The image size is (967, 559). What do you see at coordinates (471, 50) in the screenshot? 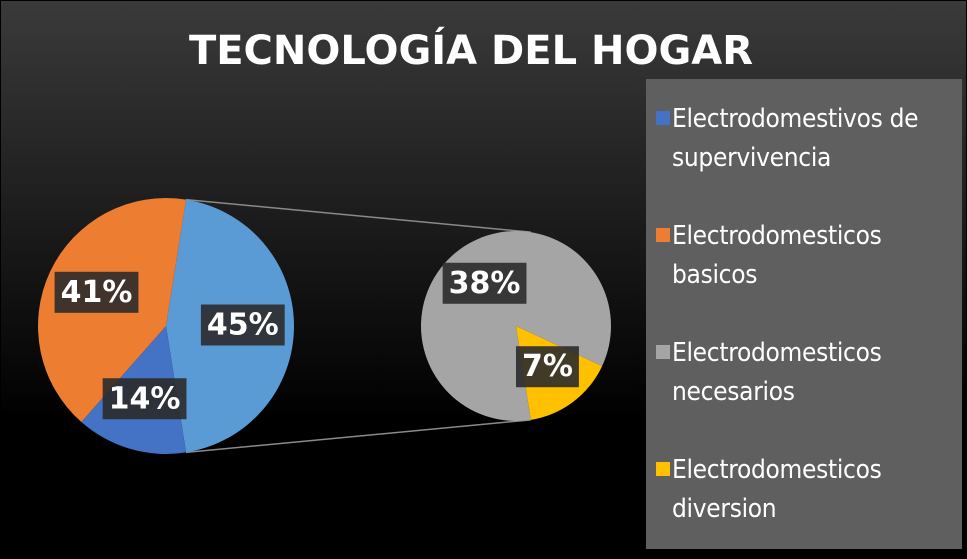
I see `chart-title: TECNOLOGÍA DEL HOGAR` at bounding box center [471, 50].